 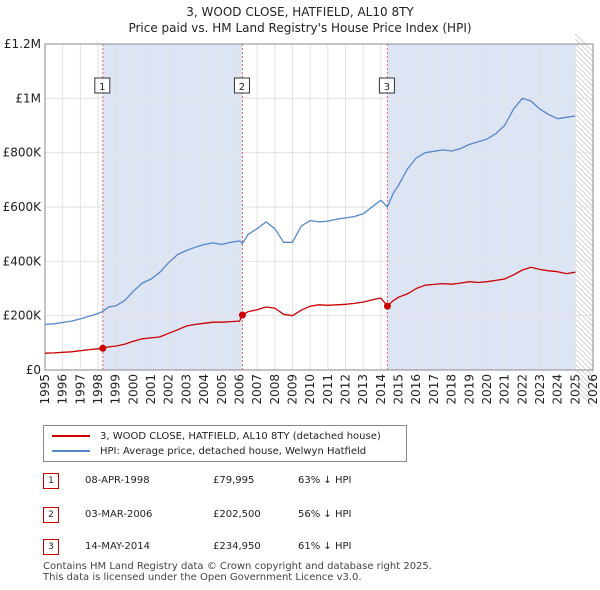 I want to click on sale-label-frame, so click(x=241, y=85).